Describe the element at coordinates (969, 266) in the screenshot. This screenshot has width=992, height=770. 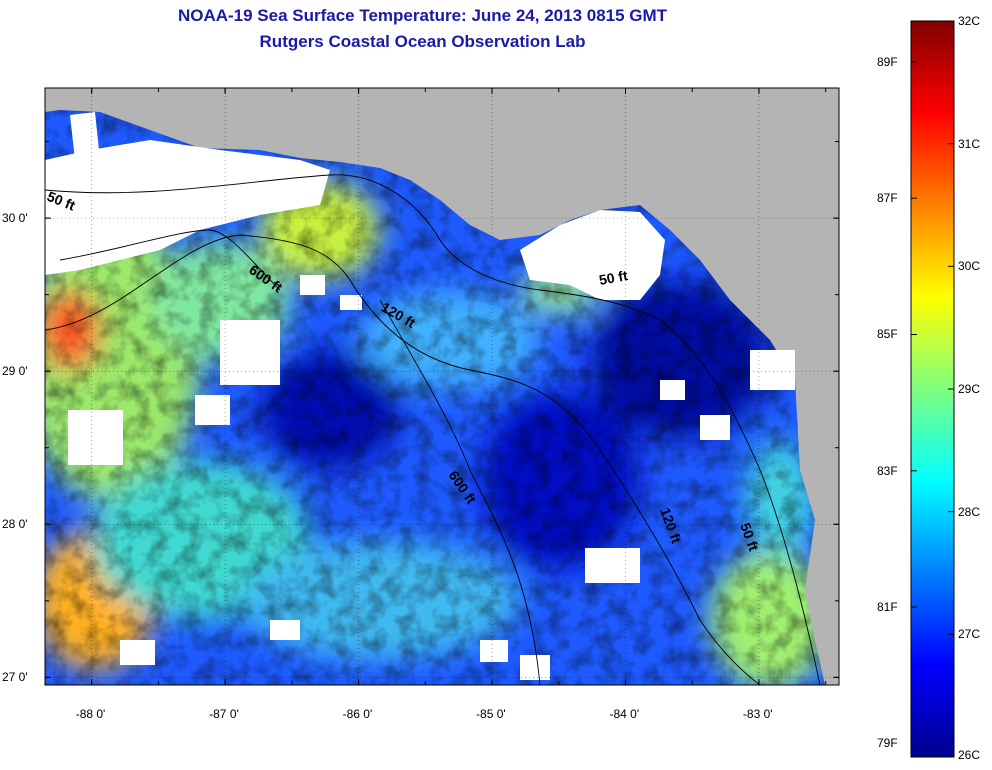
I see `colorbar-celsius-label: 30C` at that location.